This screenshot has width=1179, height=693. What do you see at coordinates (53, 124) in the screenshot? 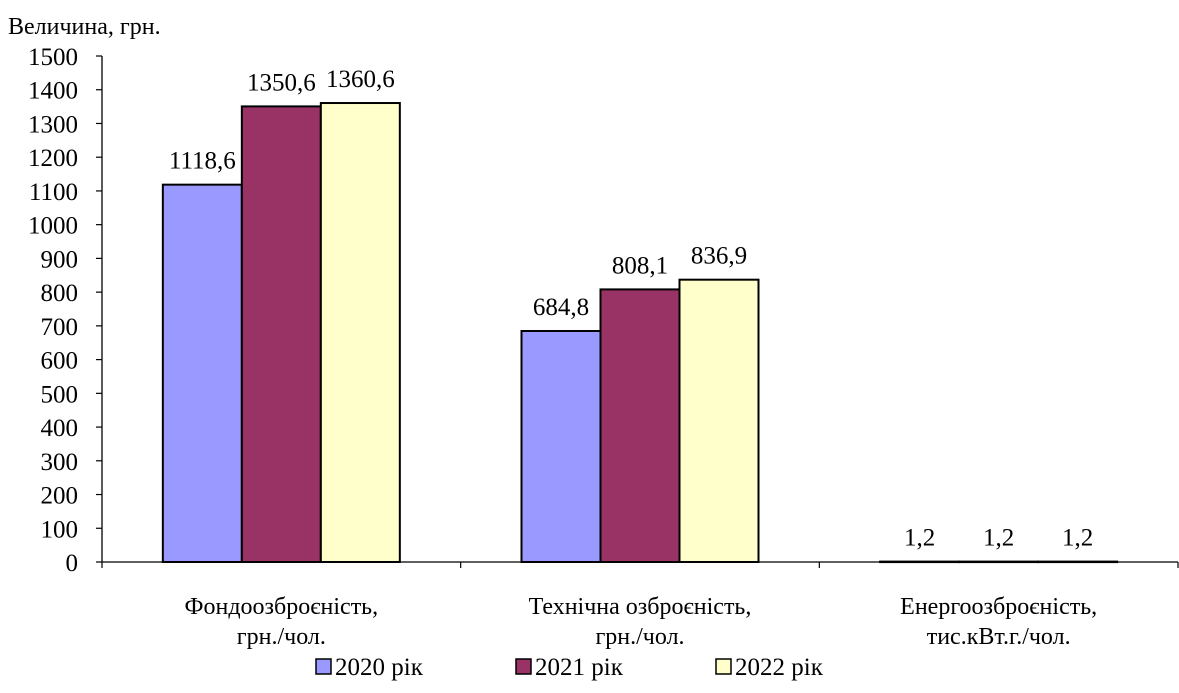
I see `y-tick-label: 1300` at bounding box center [53, 124].